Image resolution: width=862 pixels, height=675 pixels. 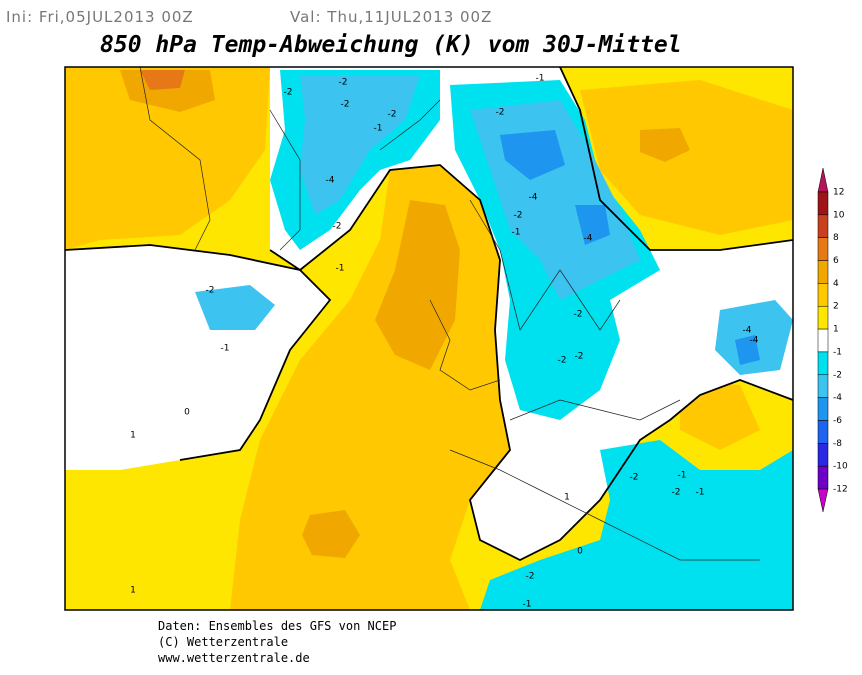 I want to click on colorbar-label: 12, so click(x=838, y=193).